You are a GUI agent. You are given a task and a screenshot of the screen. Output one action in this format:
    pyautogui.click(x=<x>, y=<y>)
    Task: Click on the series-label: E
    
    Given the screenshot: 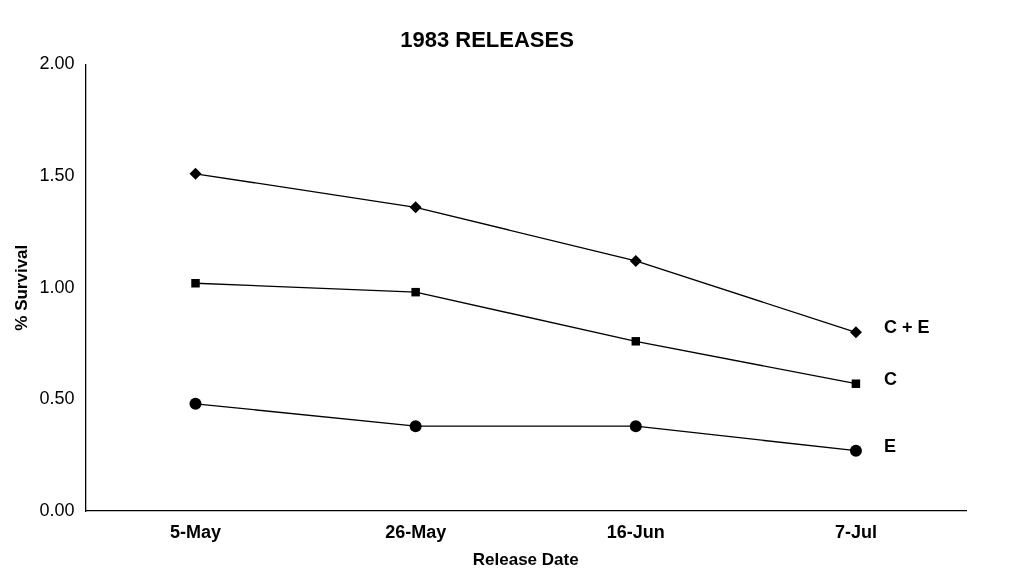 What is the action you would take?
    pyautogui.click(x=889, y=445)
    